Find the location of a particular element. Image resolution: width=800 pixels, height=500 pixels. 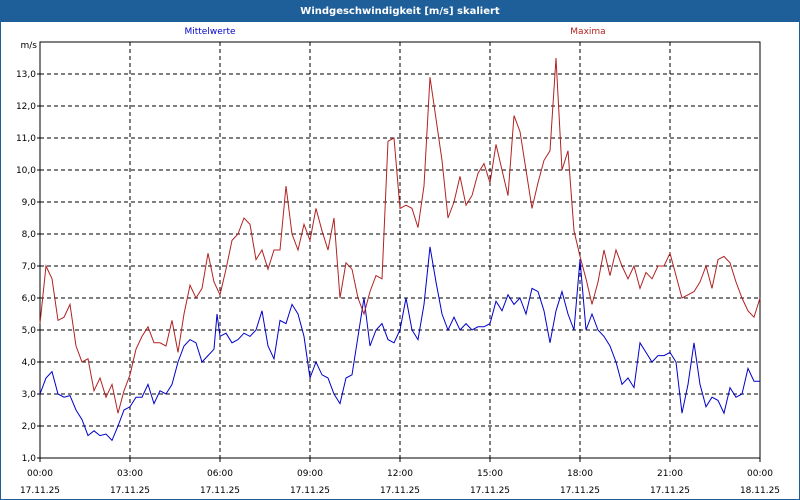

x-tick-time: 09:00 is located at coordinates (310, 474).